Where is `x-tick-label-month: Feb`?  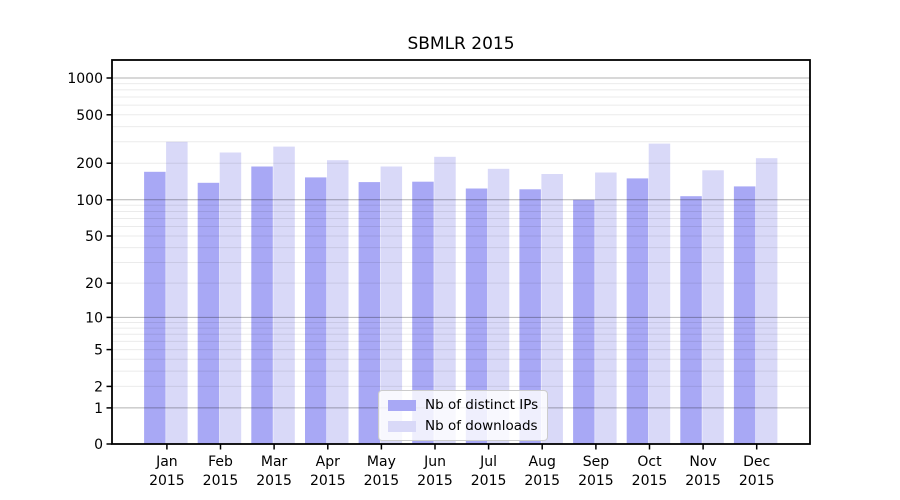 x-tick-label-month: Feb is located at coordinates (220, 462).